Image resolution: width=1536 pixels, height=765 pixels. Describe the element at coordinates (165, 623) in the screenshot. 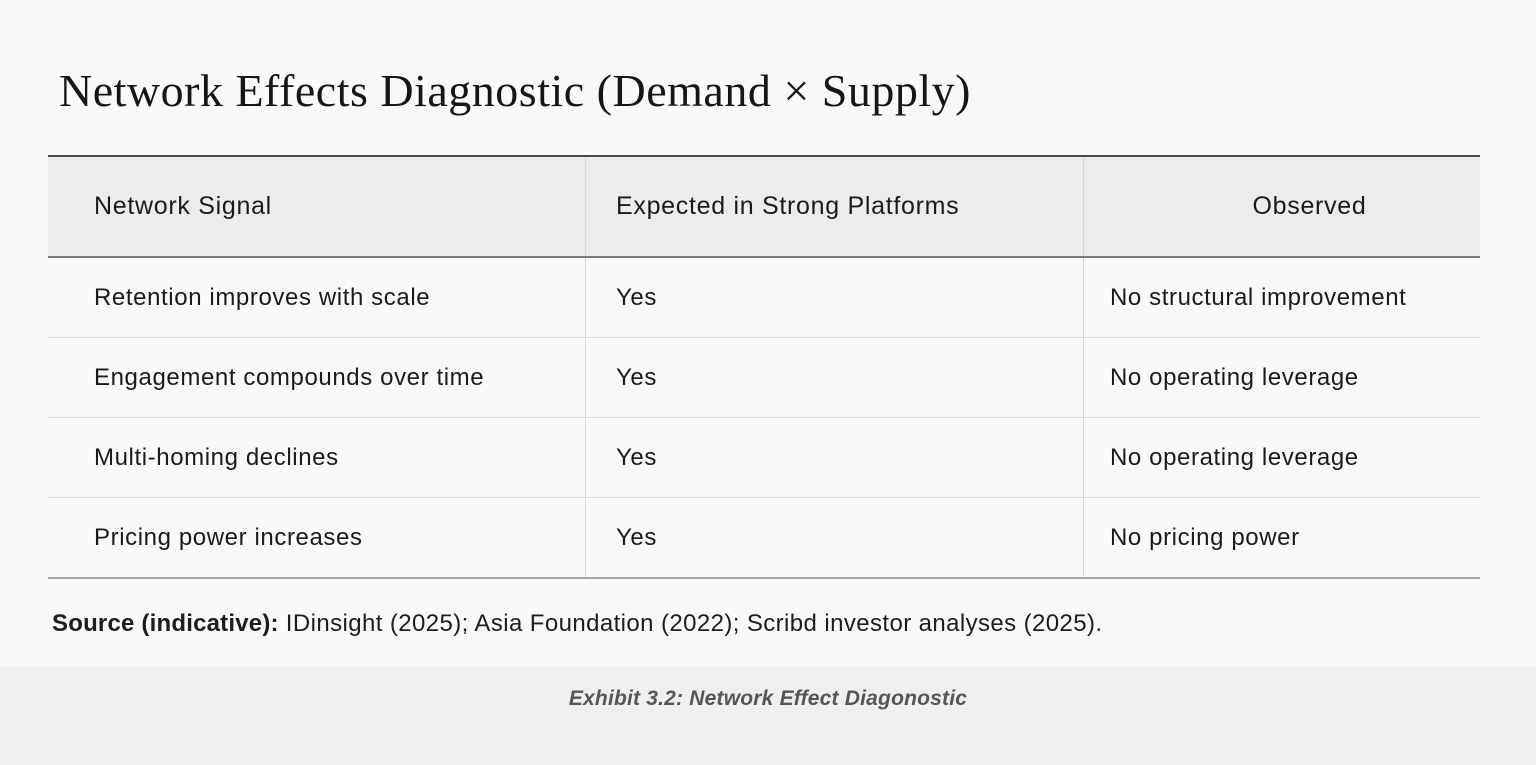

I see `source-label: Source (indicative):` at that location.